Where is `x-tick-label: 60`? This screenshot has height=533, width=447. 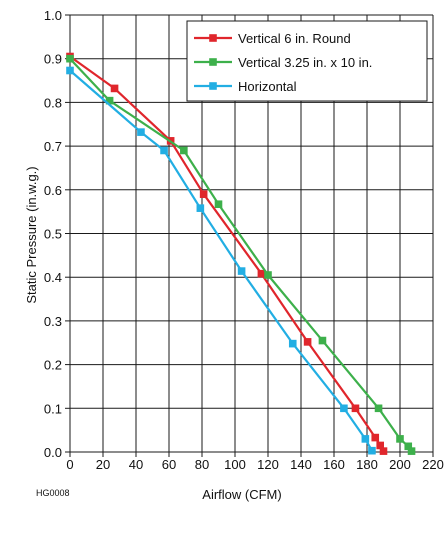 x-tick-label: 60 is located at coordinates (169, 464).